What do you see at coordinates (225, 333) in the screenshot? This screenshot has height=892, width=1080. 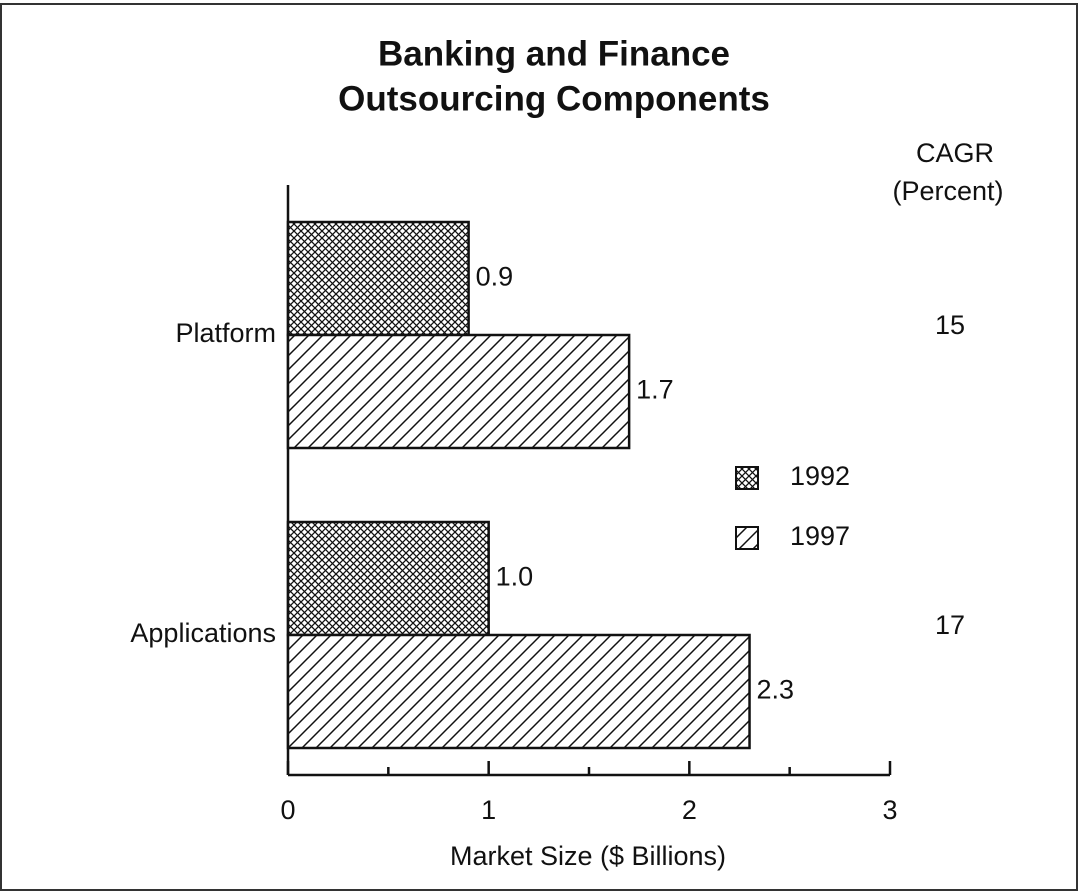 I see `y-tick-label: Platform` at bounding box center [225, 333].